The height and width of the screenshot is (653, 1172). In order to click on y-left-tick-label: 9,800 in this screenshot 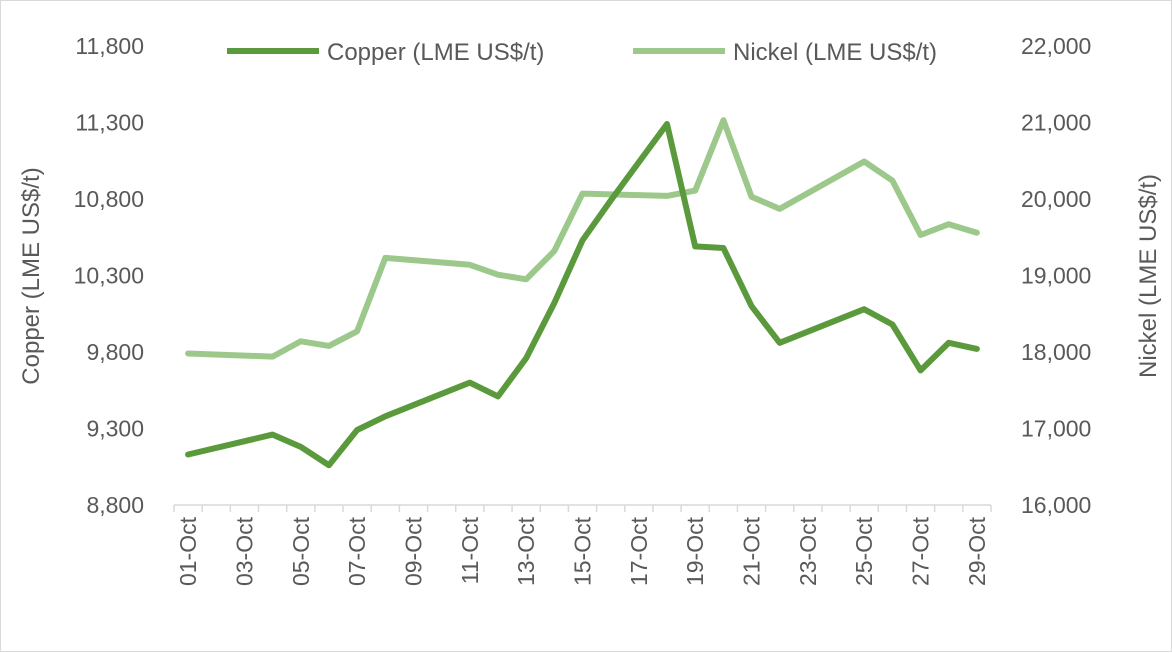, I will do `click(115, 352)`.